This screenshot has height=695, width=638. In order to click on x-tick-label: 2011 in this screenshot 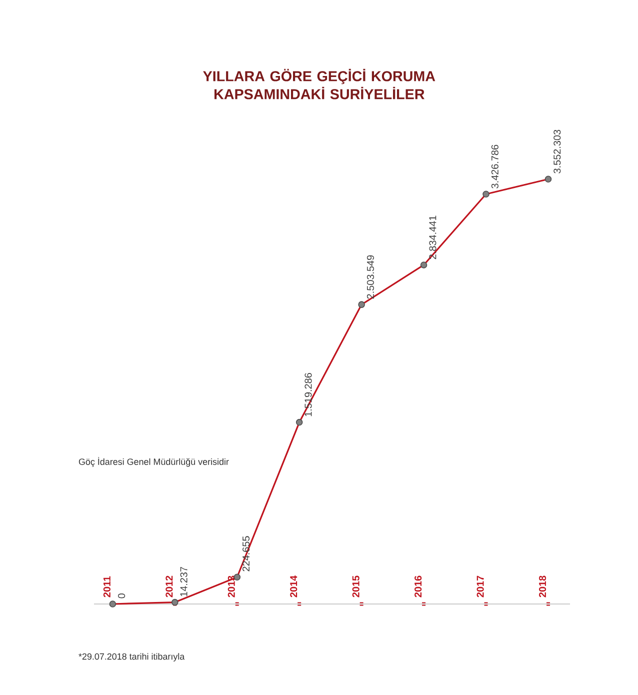, I will do `click(106, 587)`.